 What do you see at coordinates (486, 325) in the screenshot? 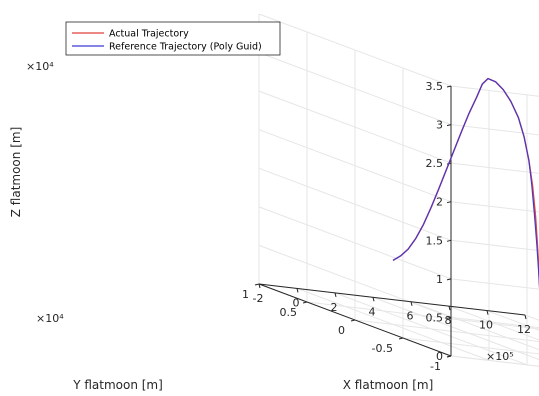
I see `x-tick-label: 10` at bounding box center [486, 325].